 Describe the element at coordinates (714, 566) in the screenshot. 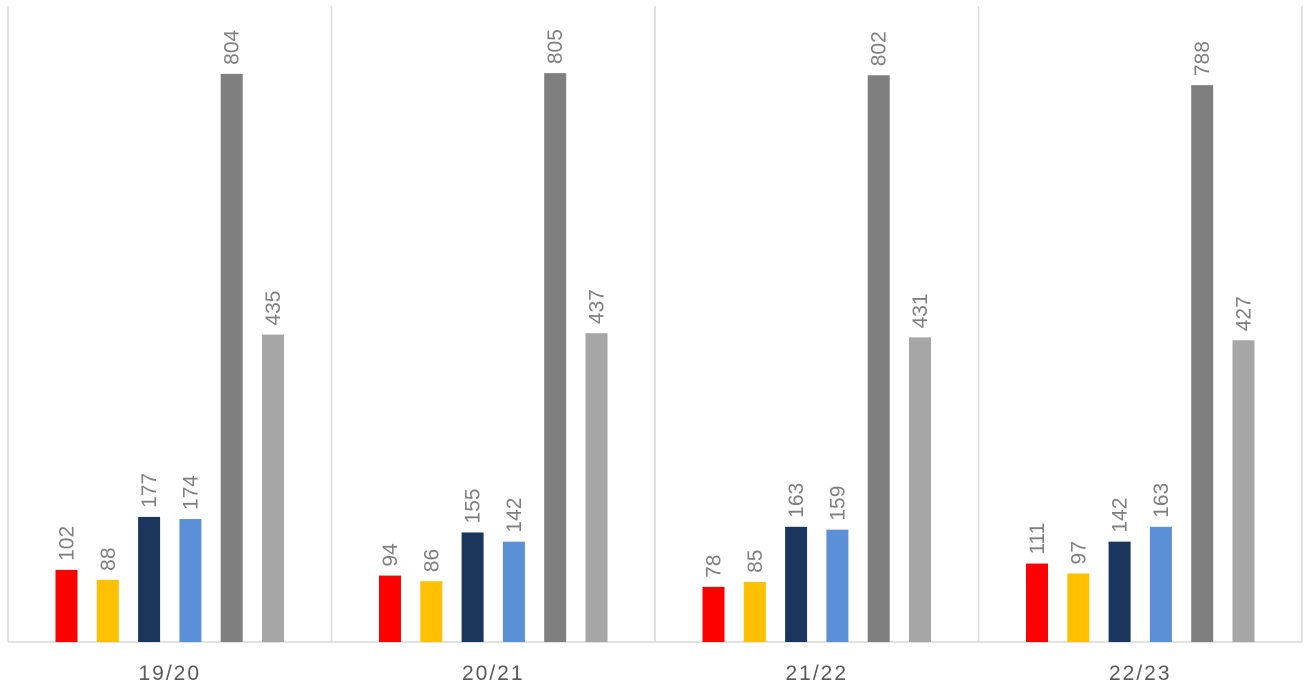

I see `data-label: 78` at that location.